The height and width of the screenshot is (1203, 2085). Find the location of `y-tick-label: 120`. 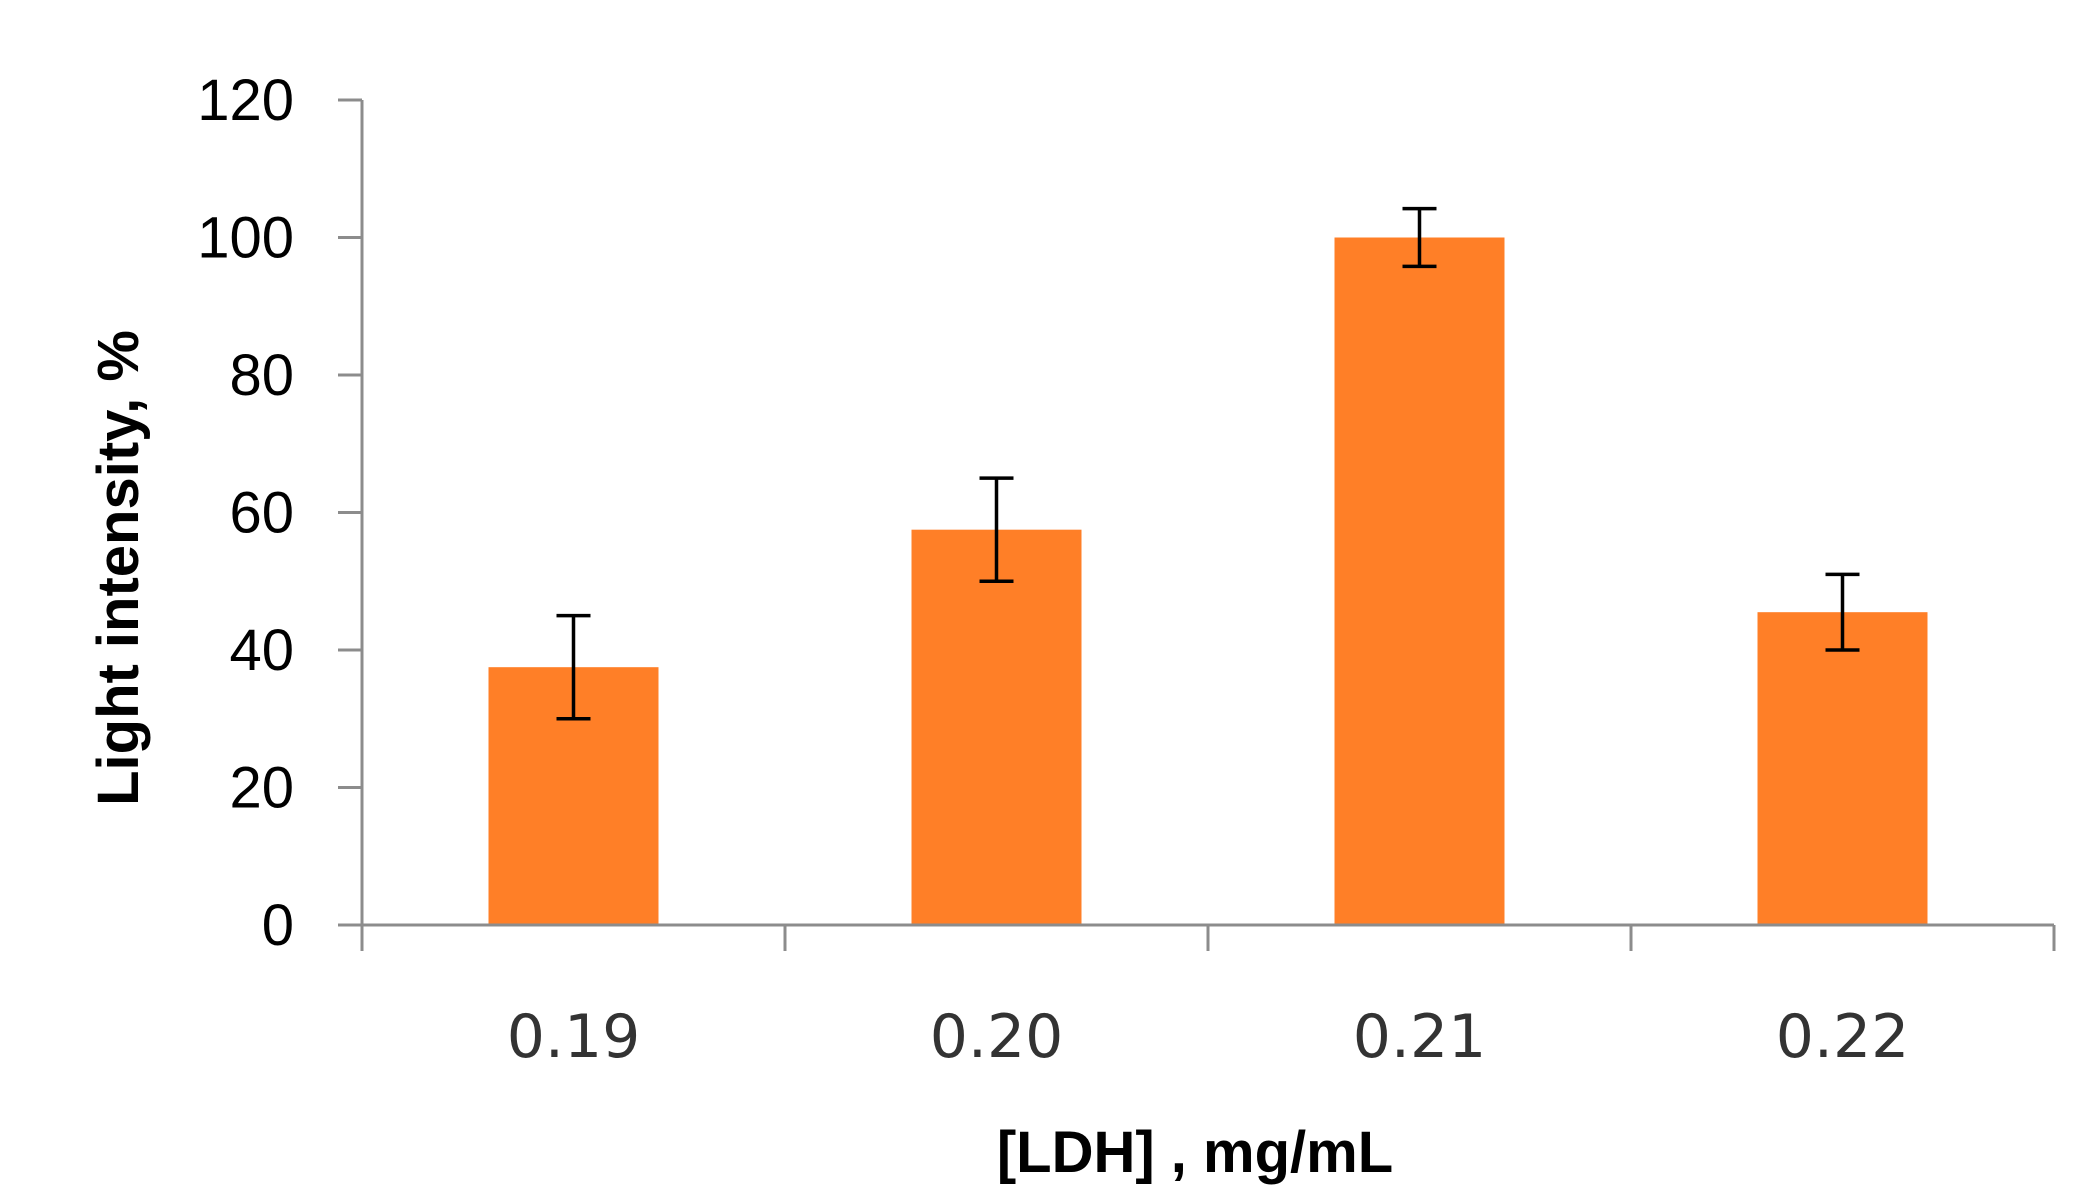

y-tick-label: 120 is located at coordinates (245, 100).